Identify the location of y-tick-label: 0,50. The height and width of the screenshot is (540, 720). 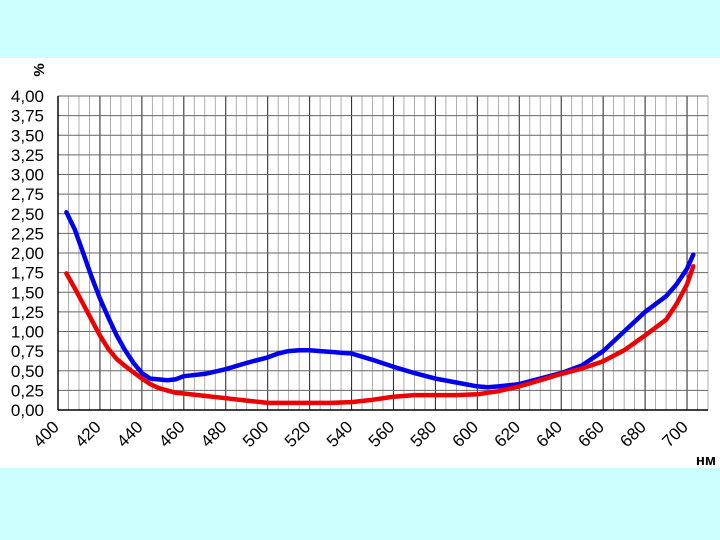
(27, 371).